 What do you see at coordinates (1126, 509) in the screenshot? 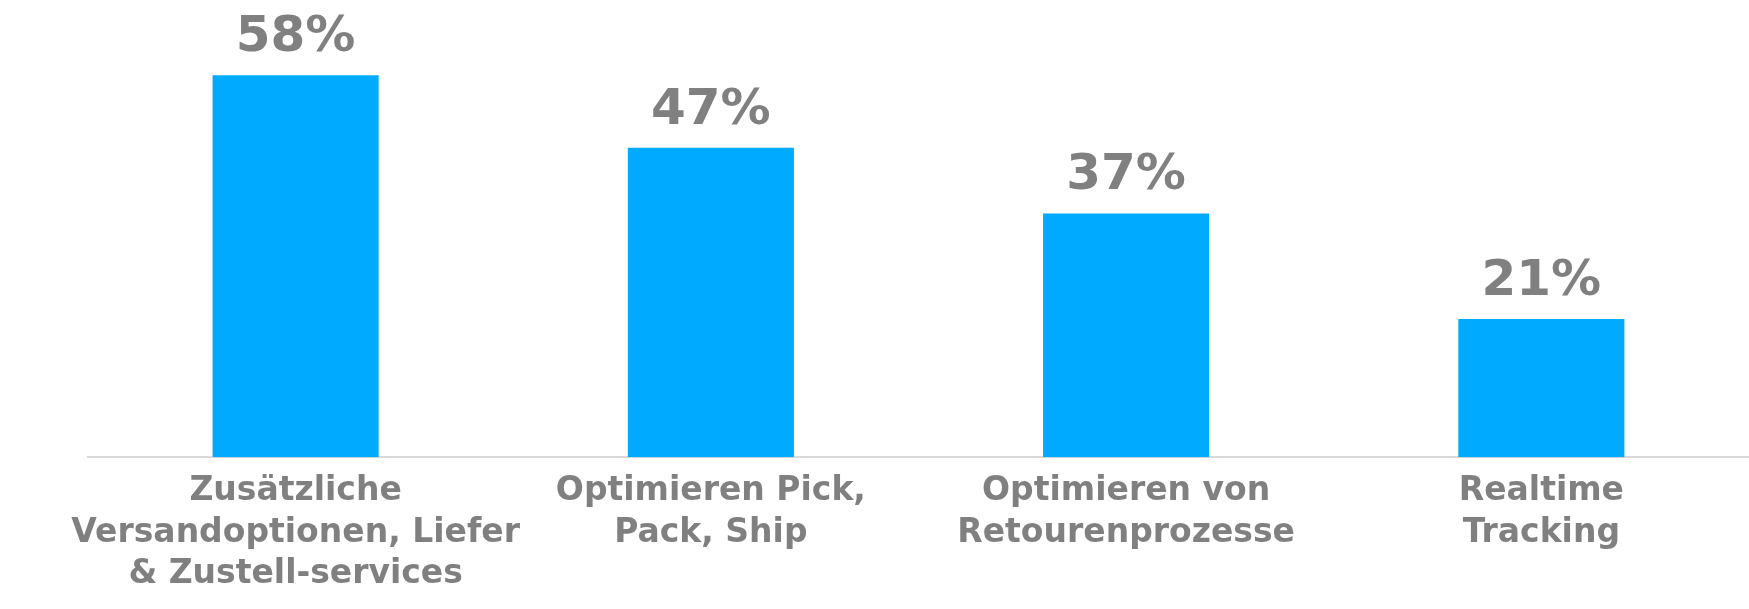
I see `x-tick-label: Optimieren von Retourenprozesse` at bounding box center [1126, 509].